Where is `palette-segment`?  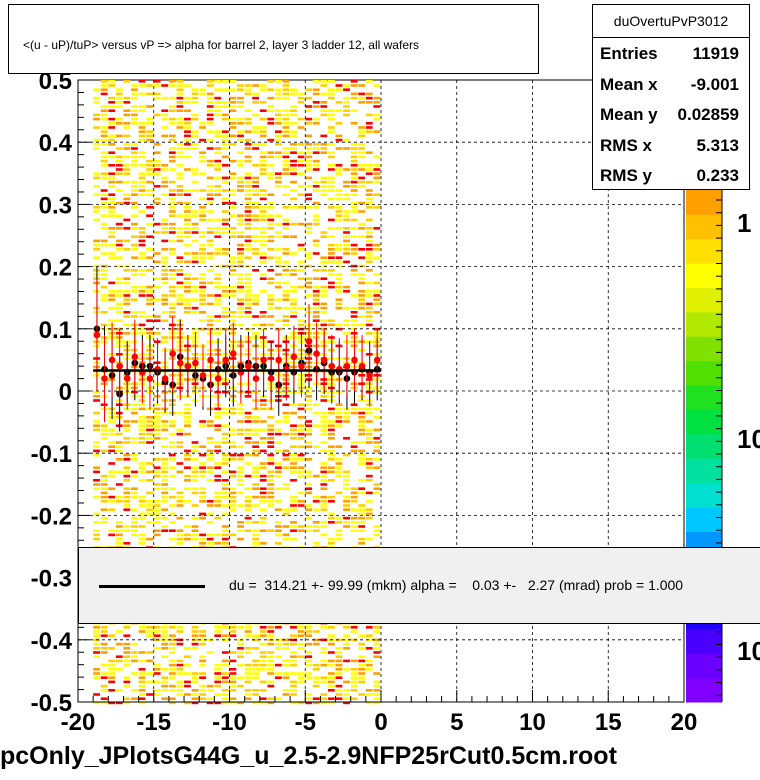 palette-segment is located at coordinates (704, 373).